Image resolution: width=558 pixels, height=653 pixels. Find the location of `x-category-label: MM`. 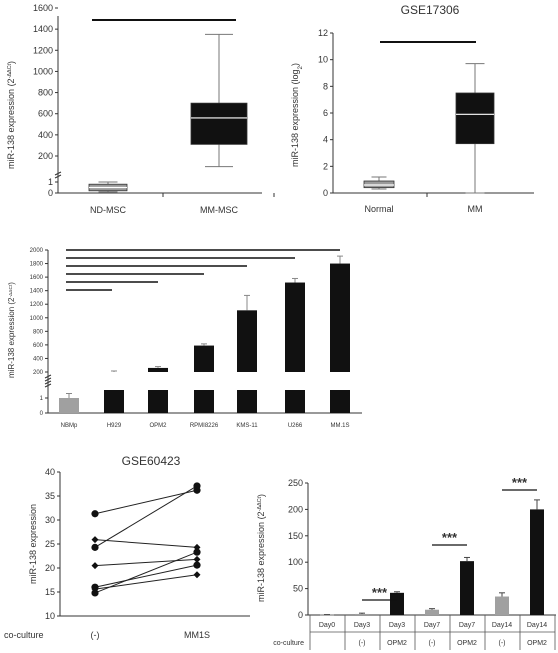

x-category-label: MM is located at coordinates (475, 209).